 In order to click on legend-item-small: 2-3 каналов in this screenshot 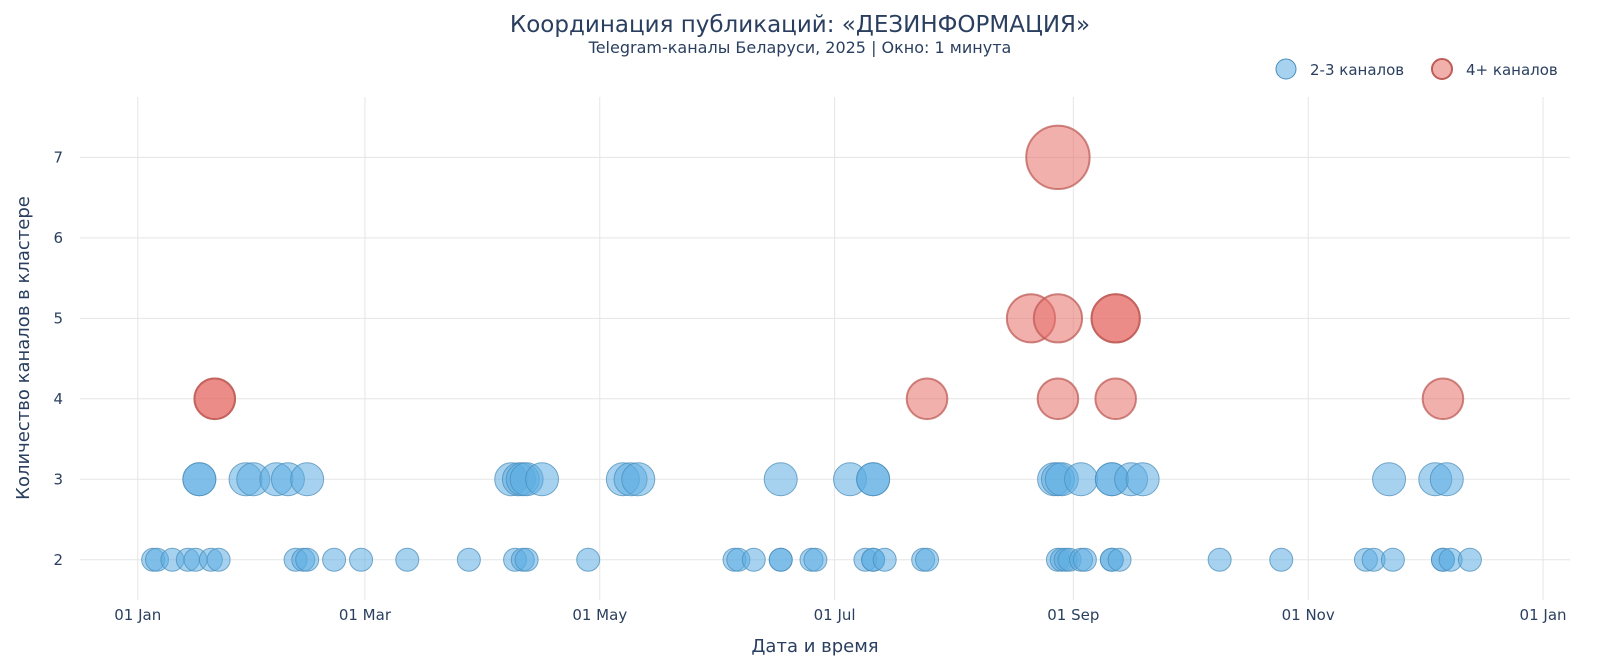, I will do `click(1339, 69)`.